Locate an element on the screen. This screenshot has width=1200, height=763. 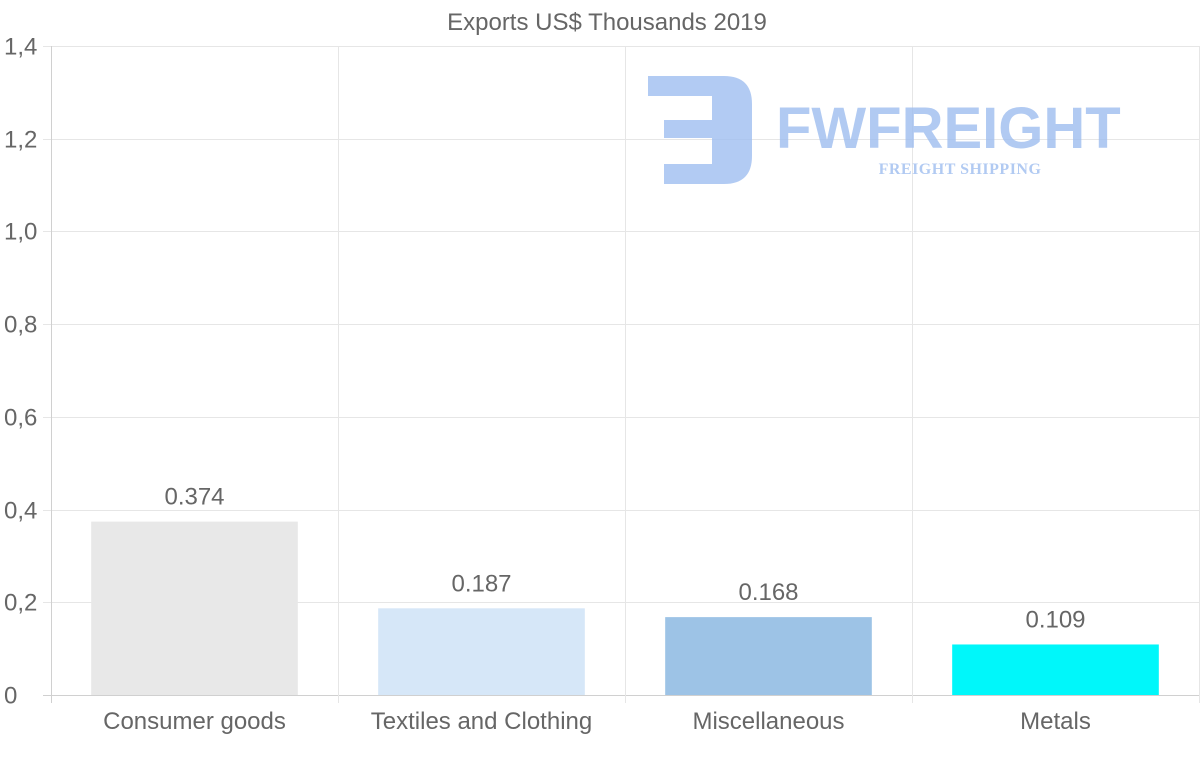
fwfreight-watermark: FWFREIGHT FREIGHT SHIPPING is located at coordinates (884, 130).